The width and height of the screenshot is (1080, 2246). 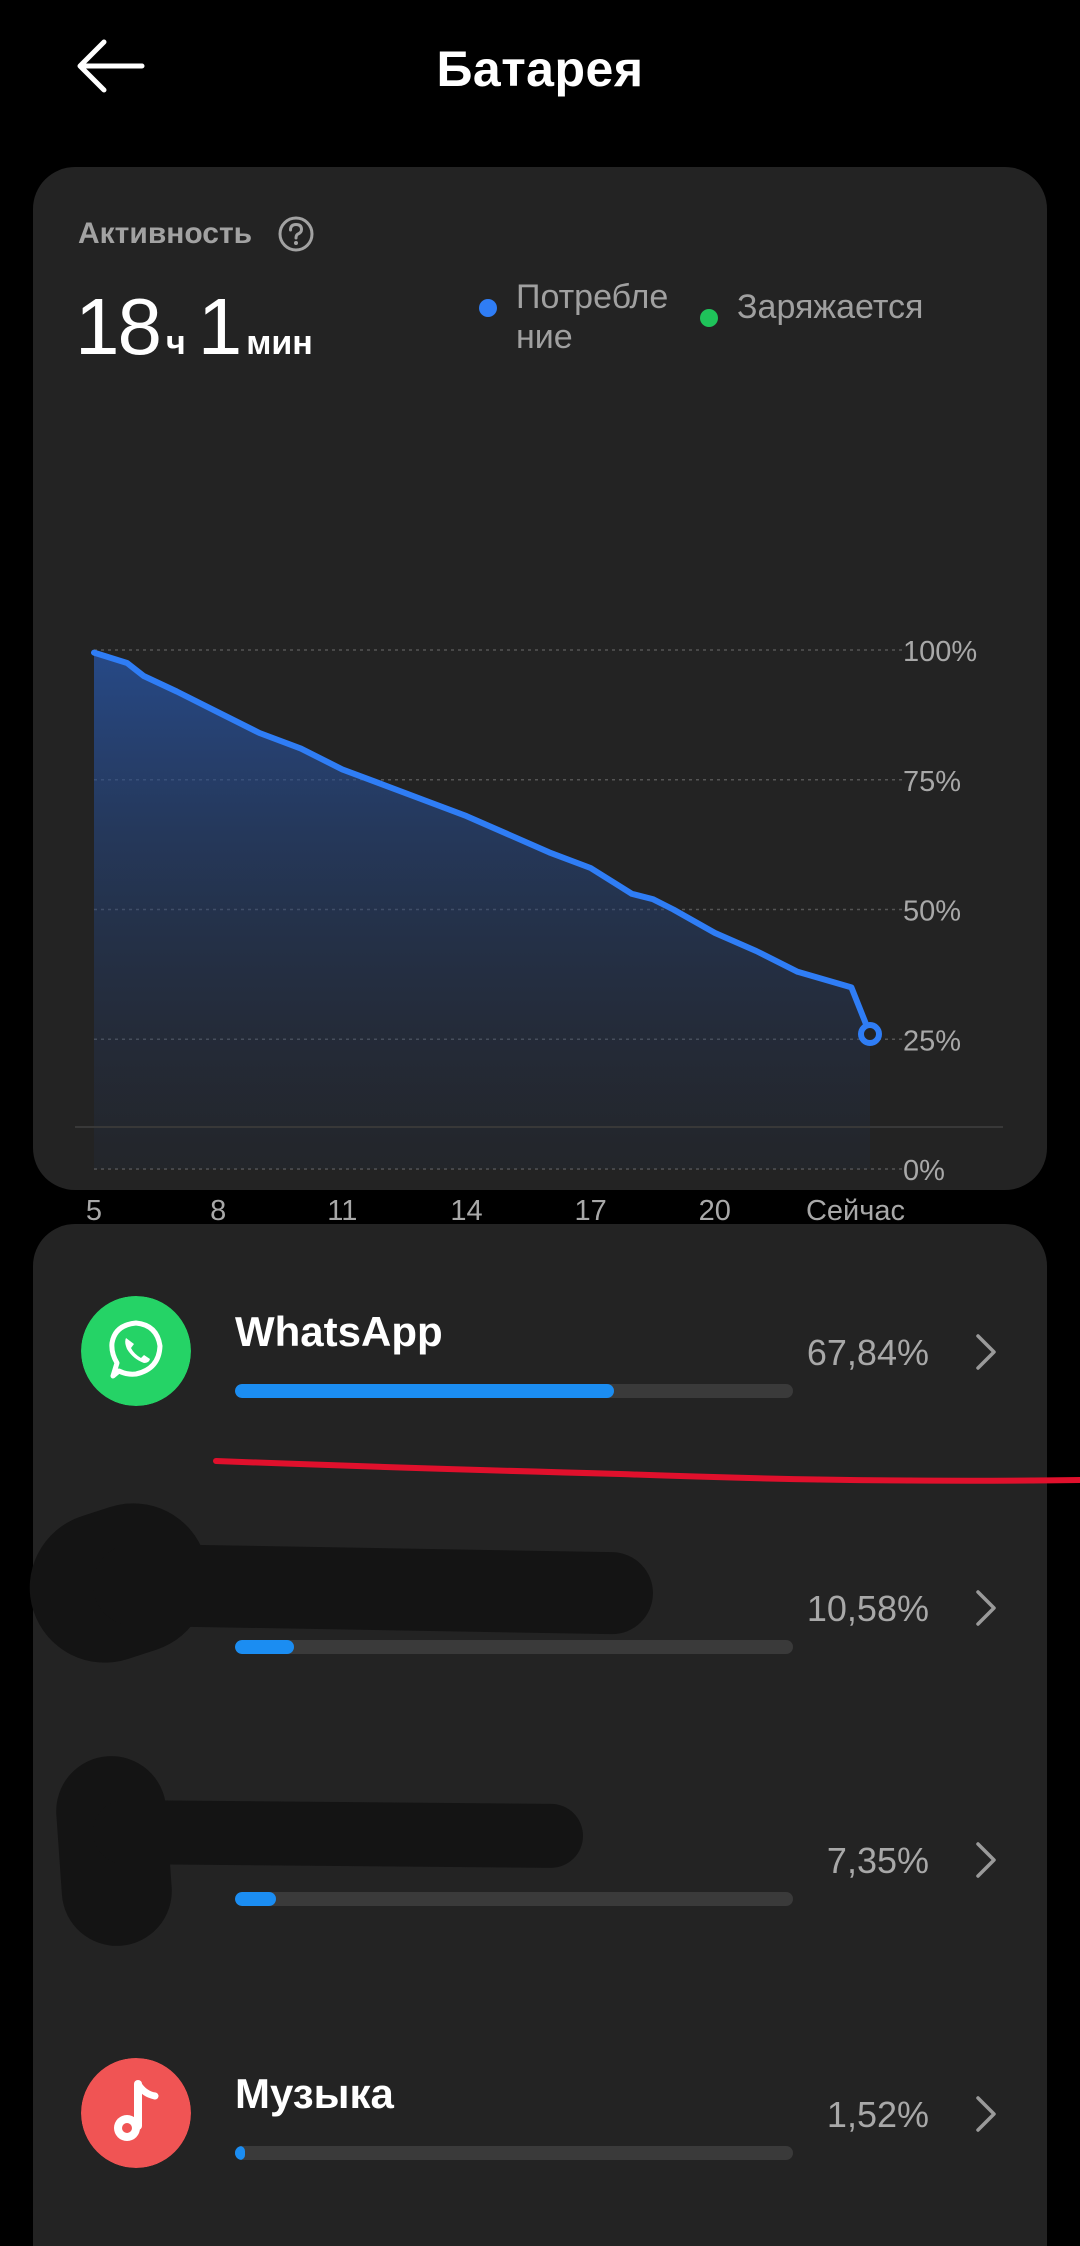 I want to click on app-row-hidden-1: 10,58%, so click(x=528, y=1583).